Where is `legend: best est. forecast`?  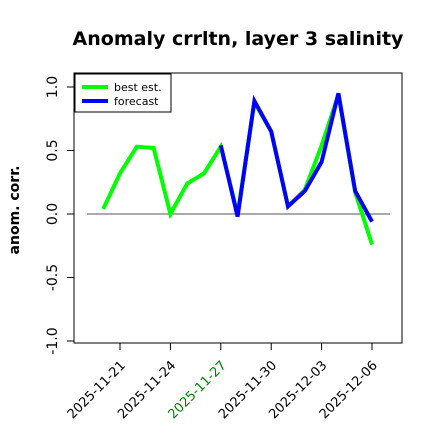
legend: best est. forecast is located at coordinates (123, 93).